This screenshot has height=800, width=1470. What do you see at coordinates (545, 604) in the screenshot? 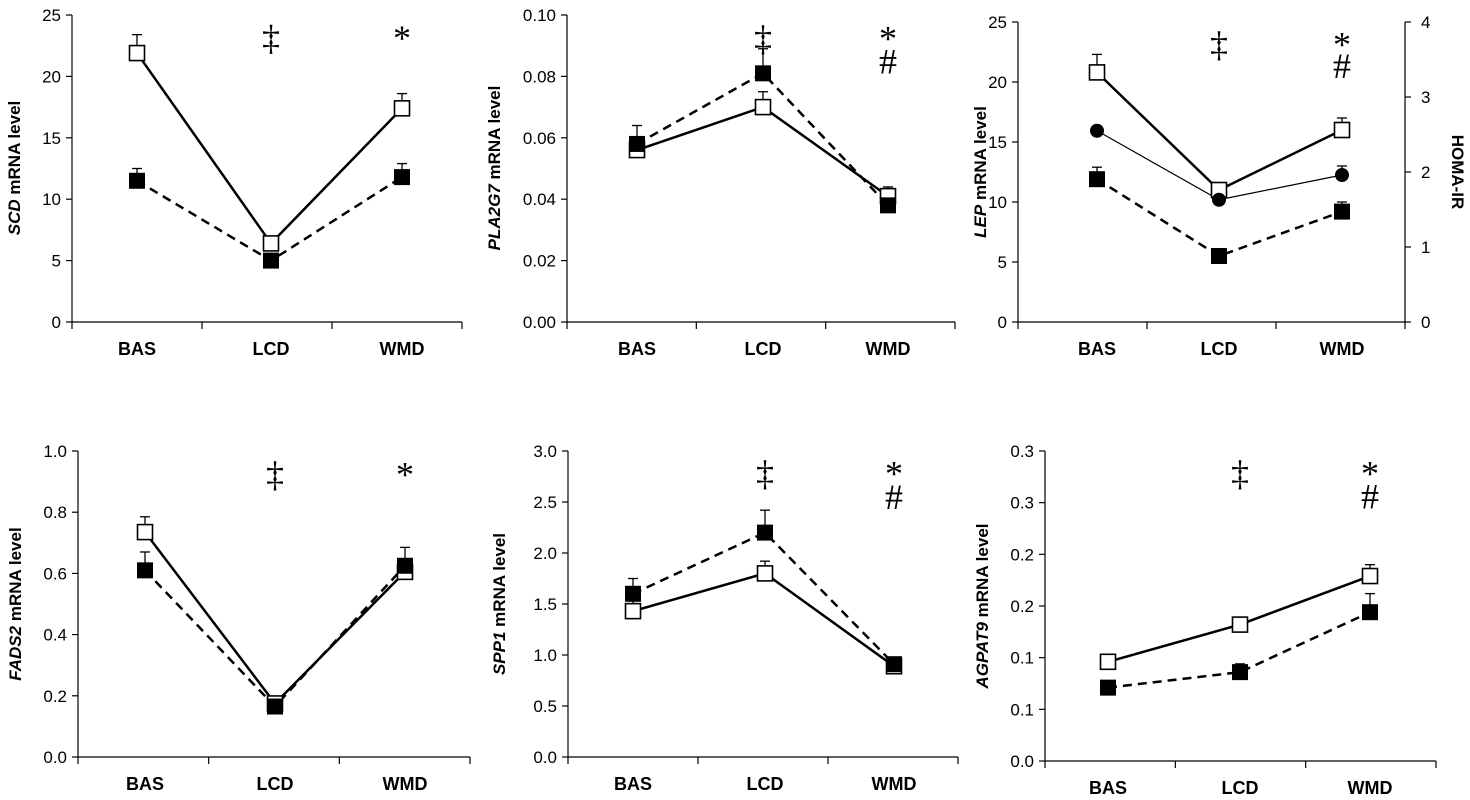
I see `y-tick-label: 1.5` at bounding box center [545, 604].